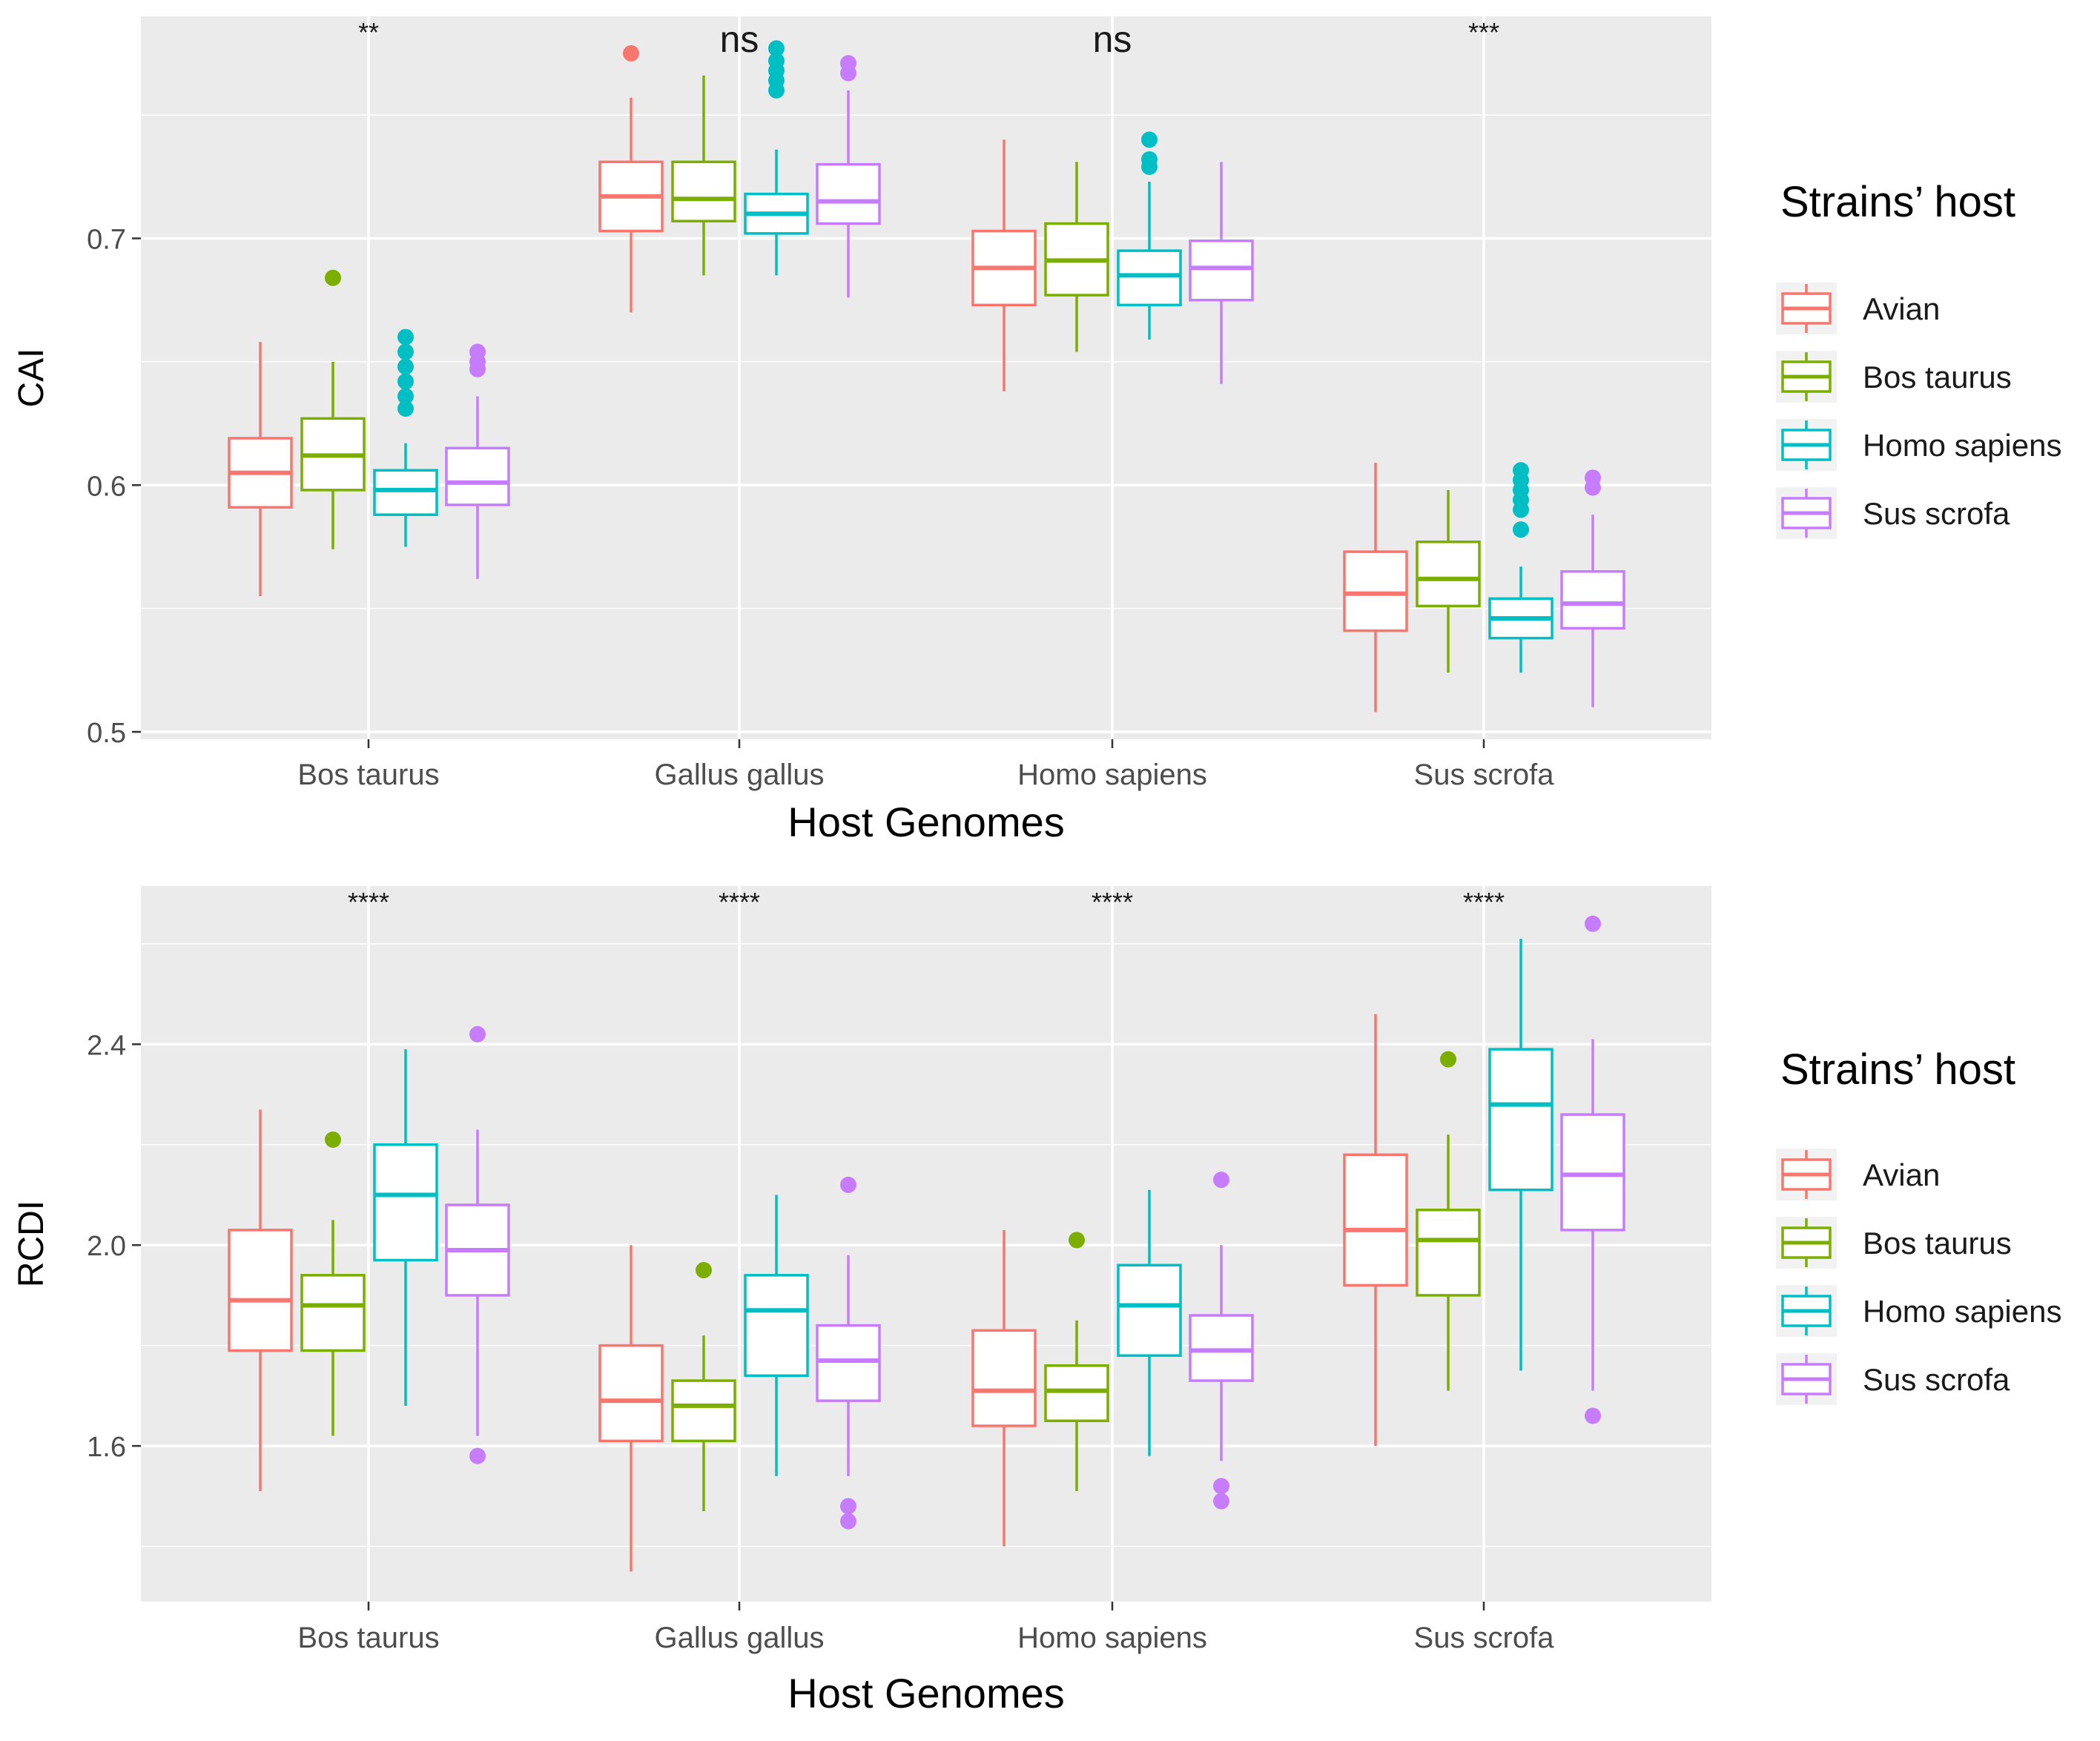 The image size is (2100, 1741). I want to click on significance-label: ***, so click(1483, 32).